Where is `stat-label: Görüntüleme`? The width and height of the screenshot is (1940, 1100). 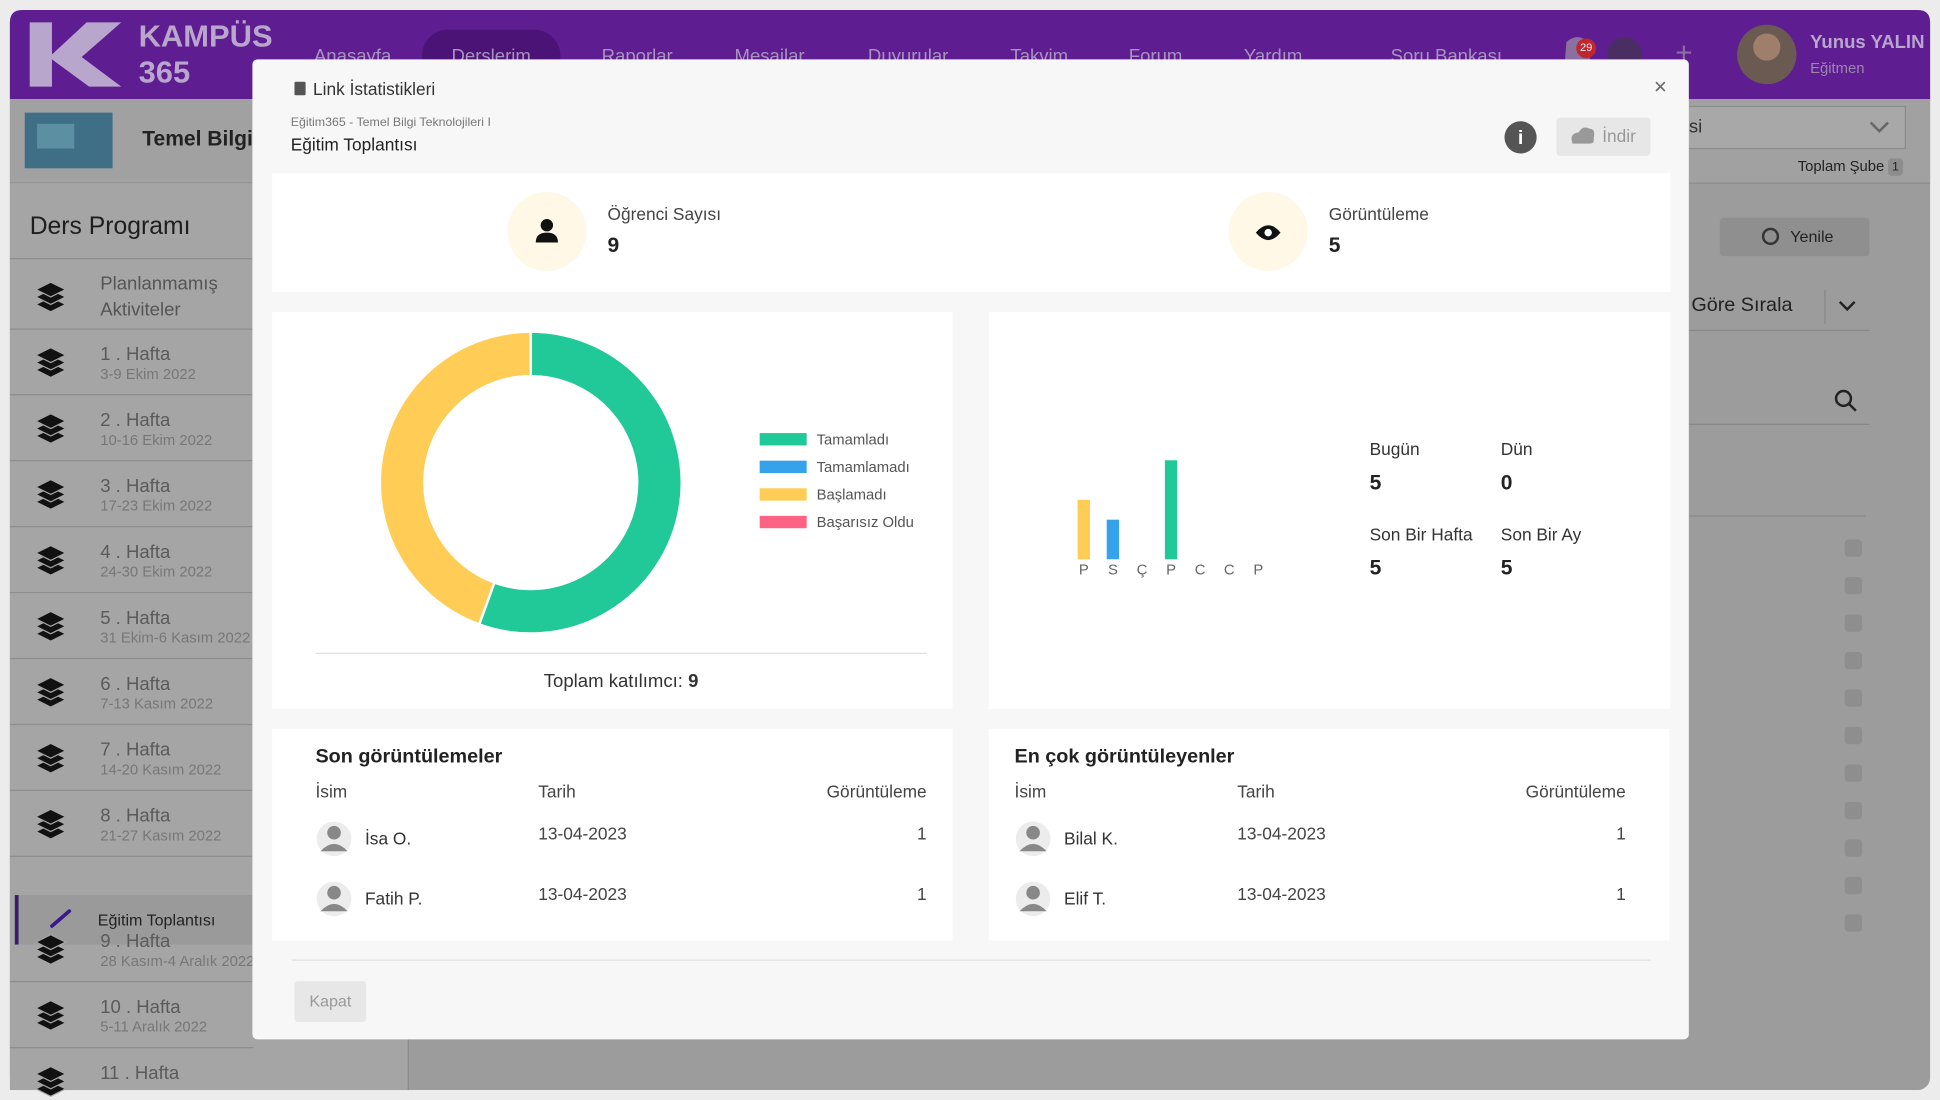
stat-label: Görüntüleme is located at coordinates (1379, 214).